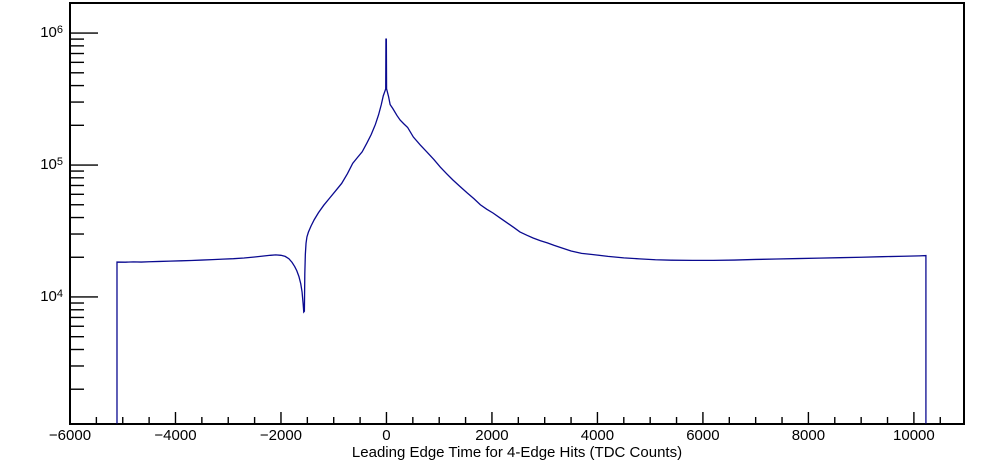 This screenshot has height=472, width=996. Describe the element at coordinates (492, 435) in the screenshot. I see `x-tick-label: 2000` at that location.